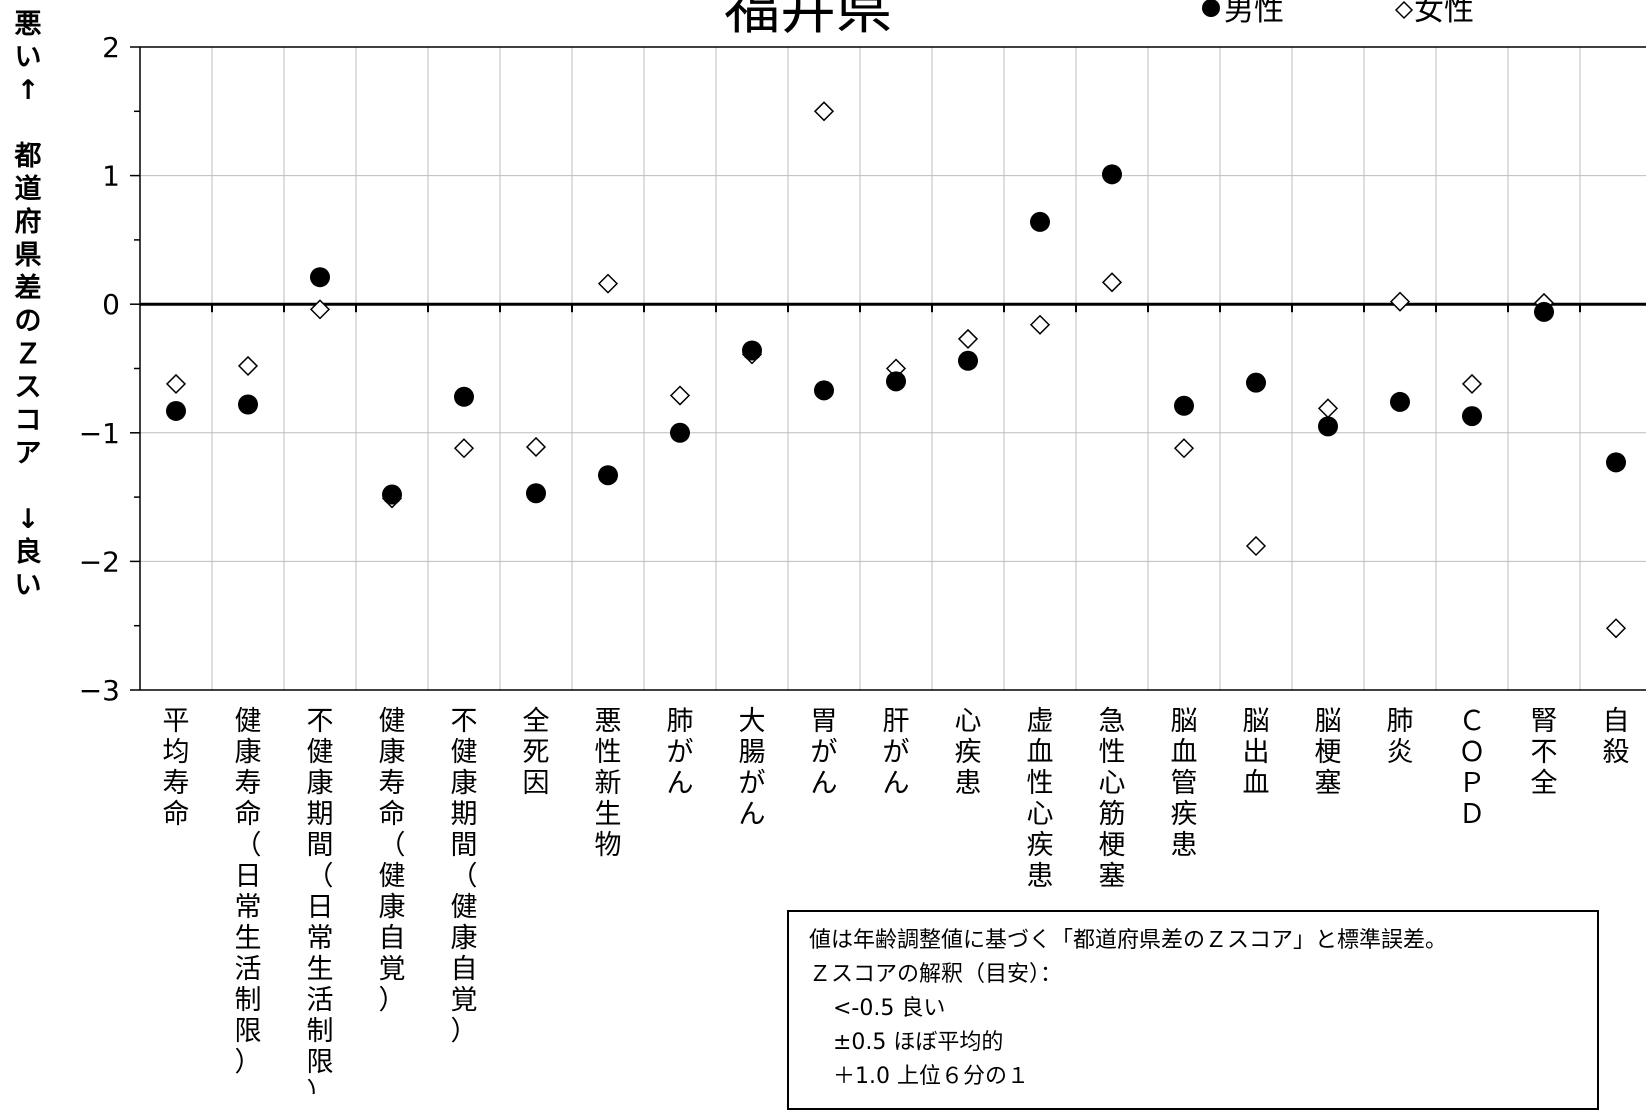  I want to click on category-label: 急性心筋梗塞, so click(1112, 799).